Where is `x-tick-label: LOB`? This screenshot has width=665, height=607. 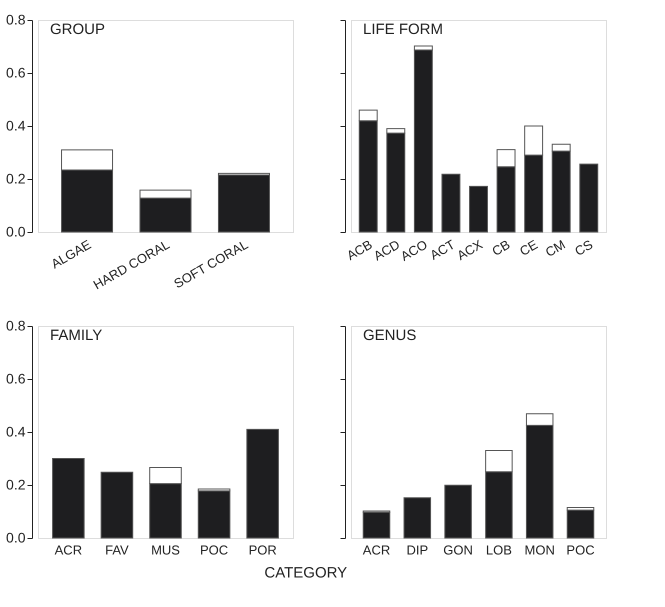
x-tick-label: LOB is located at coordinates (499, 550).